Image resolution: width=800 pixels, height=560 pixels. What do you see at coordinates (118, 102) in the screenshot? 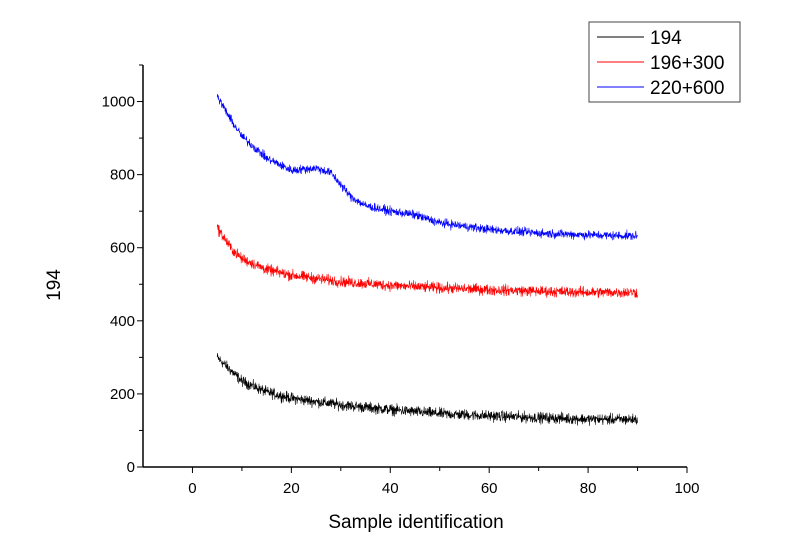
I see `y-tick-label: 1000` at bounding box center [118, 102].